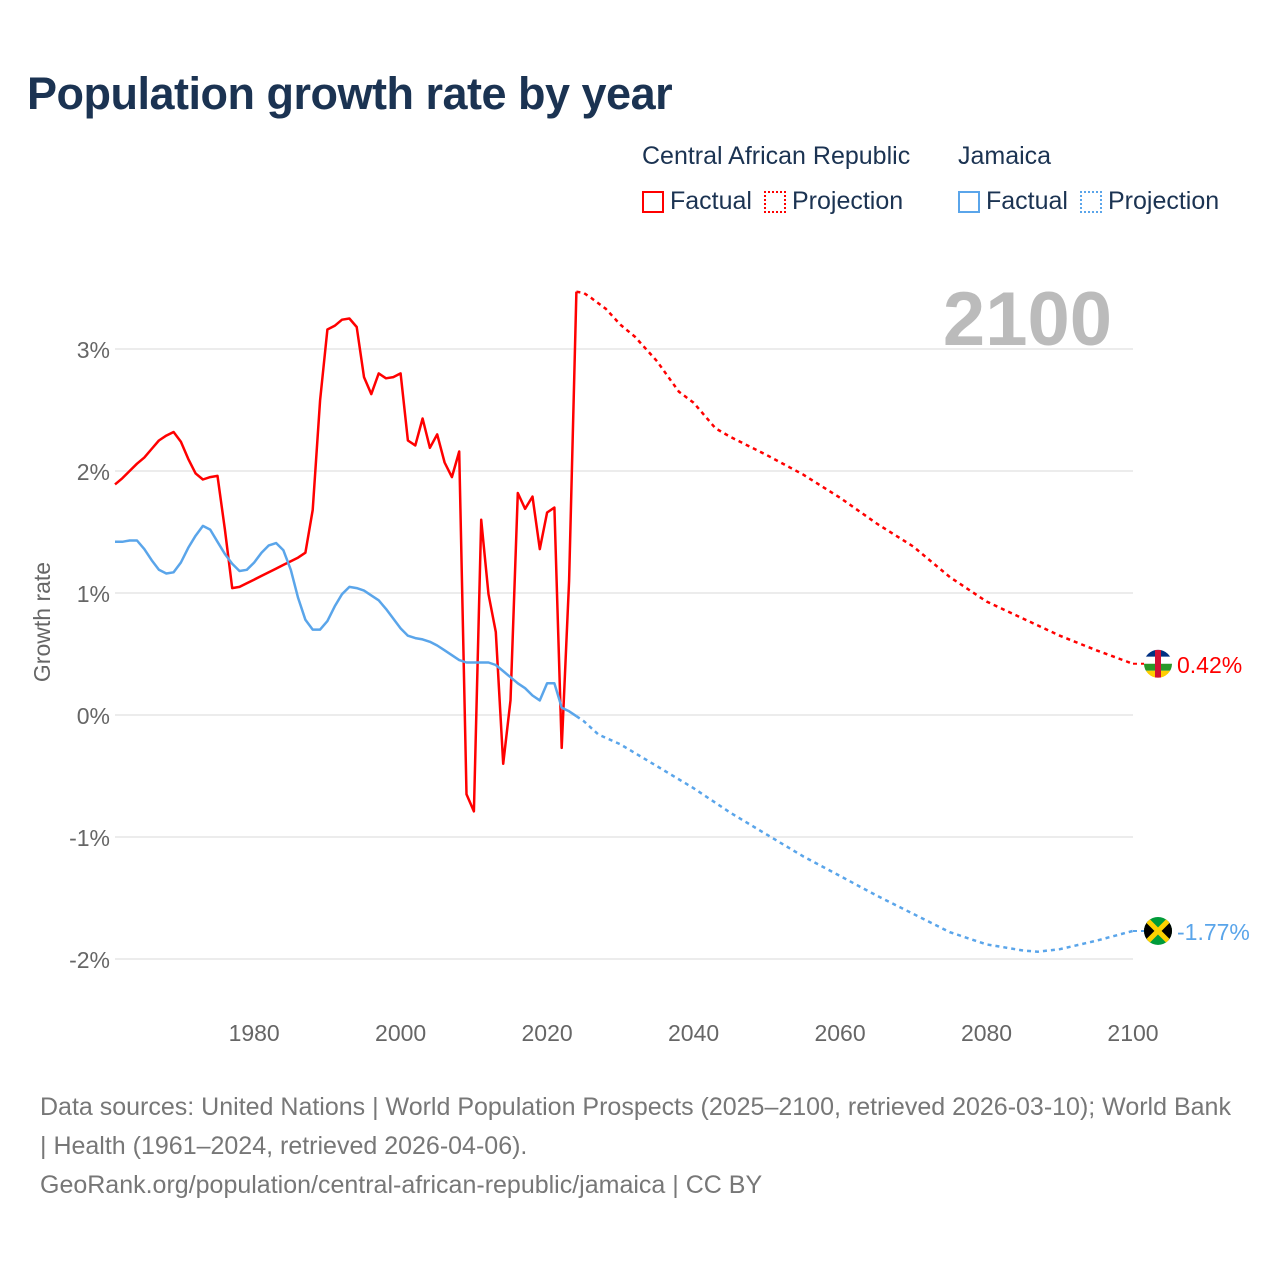  I want to click on y-tick-label: 2%, so click(93, 472).